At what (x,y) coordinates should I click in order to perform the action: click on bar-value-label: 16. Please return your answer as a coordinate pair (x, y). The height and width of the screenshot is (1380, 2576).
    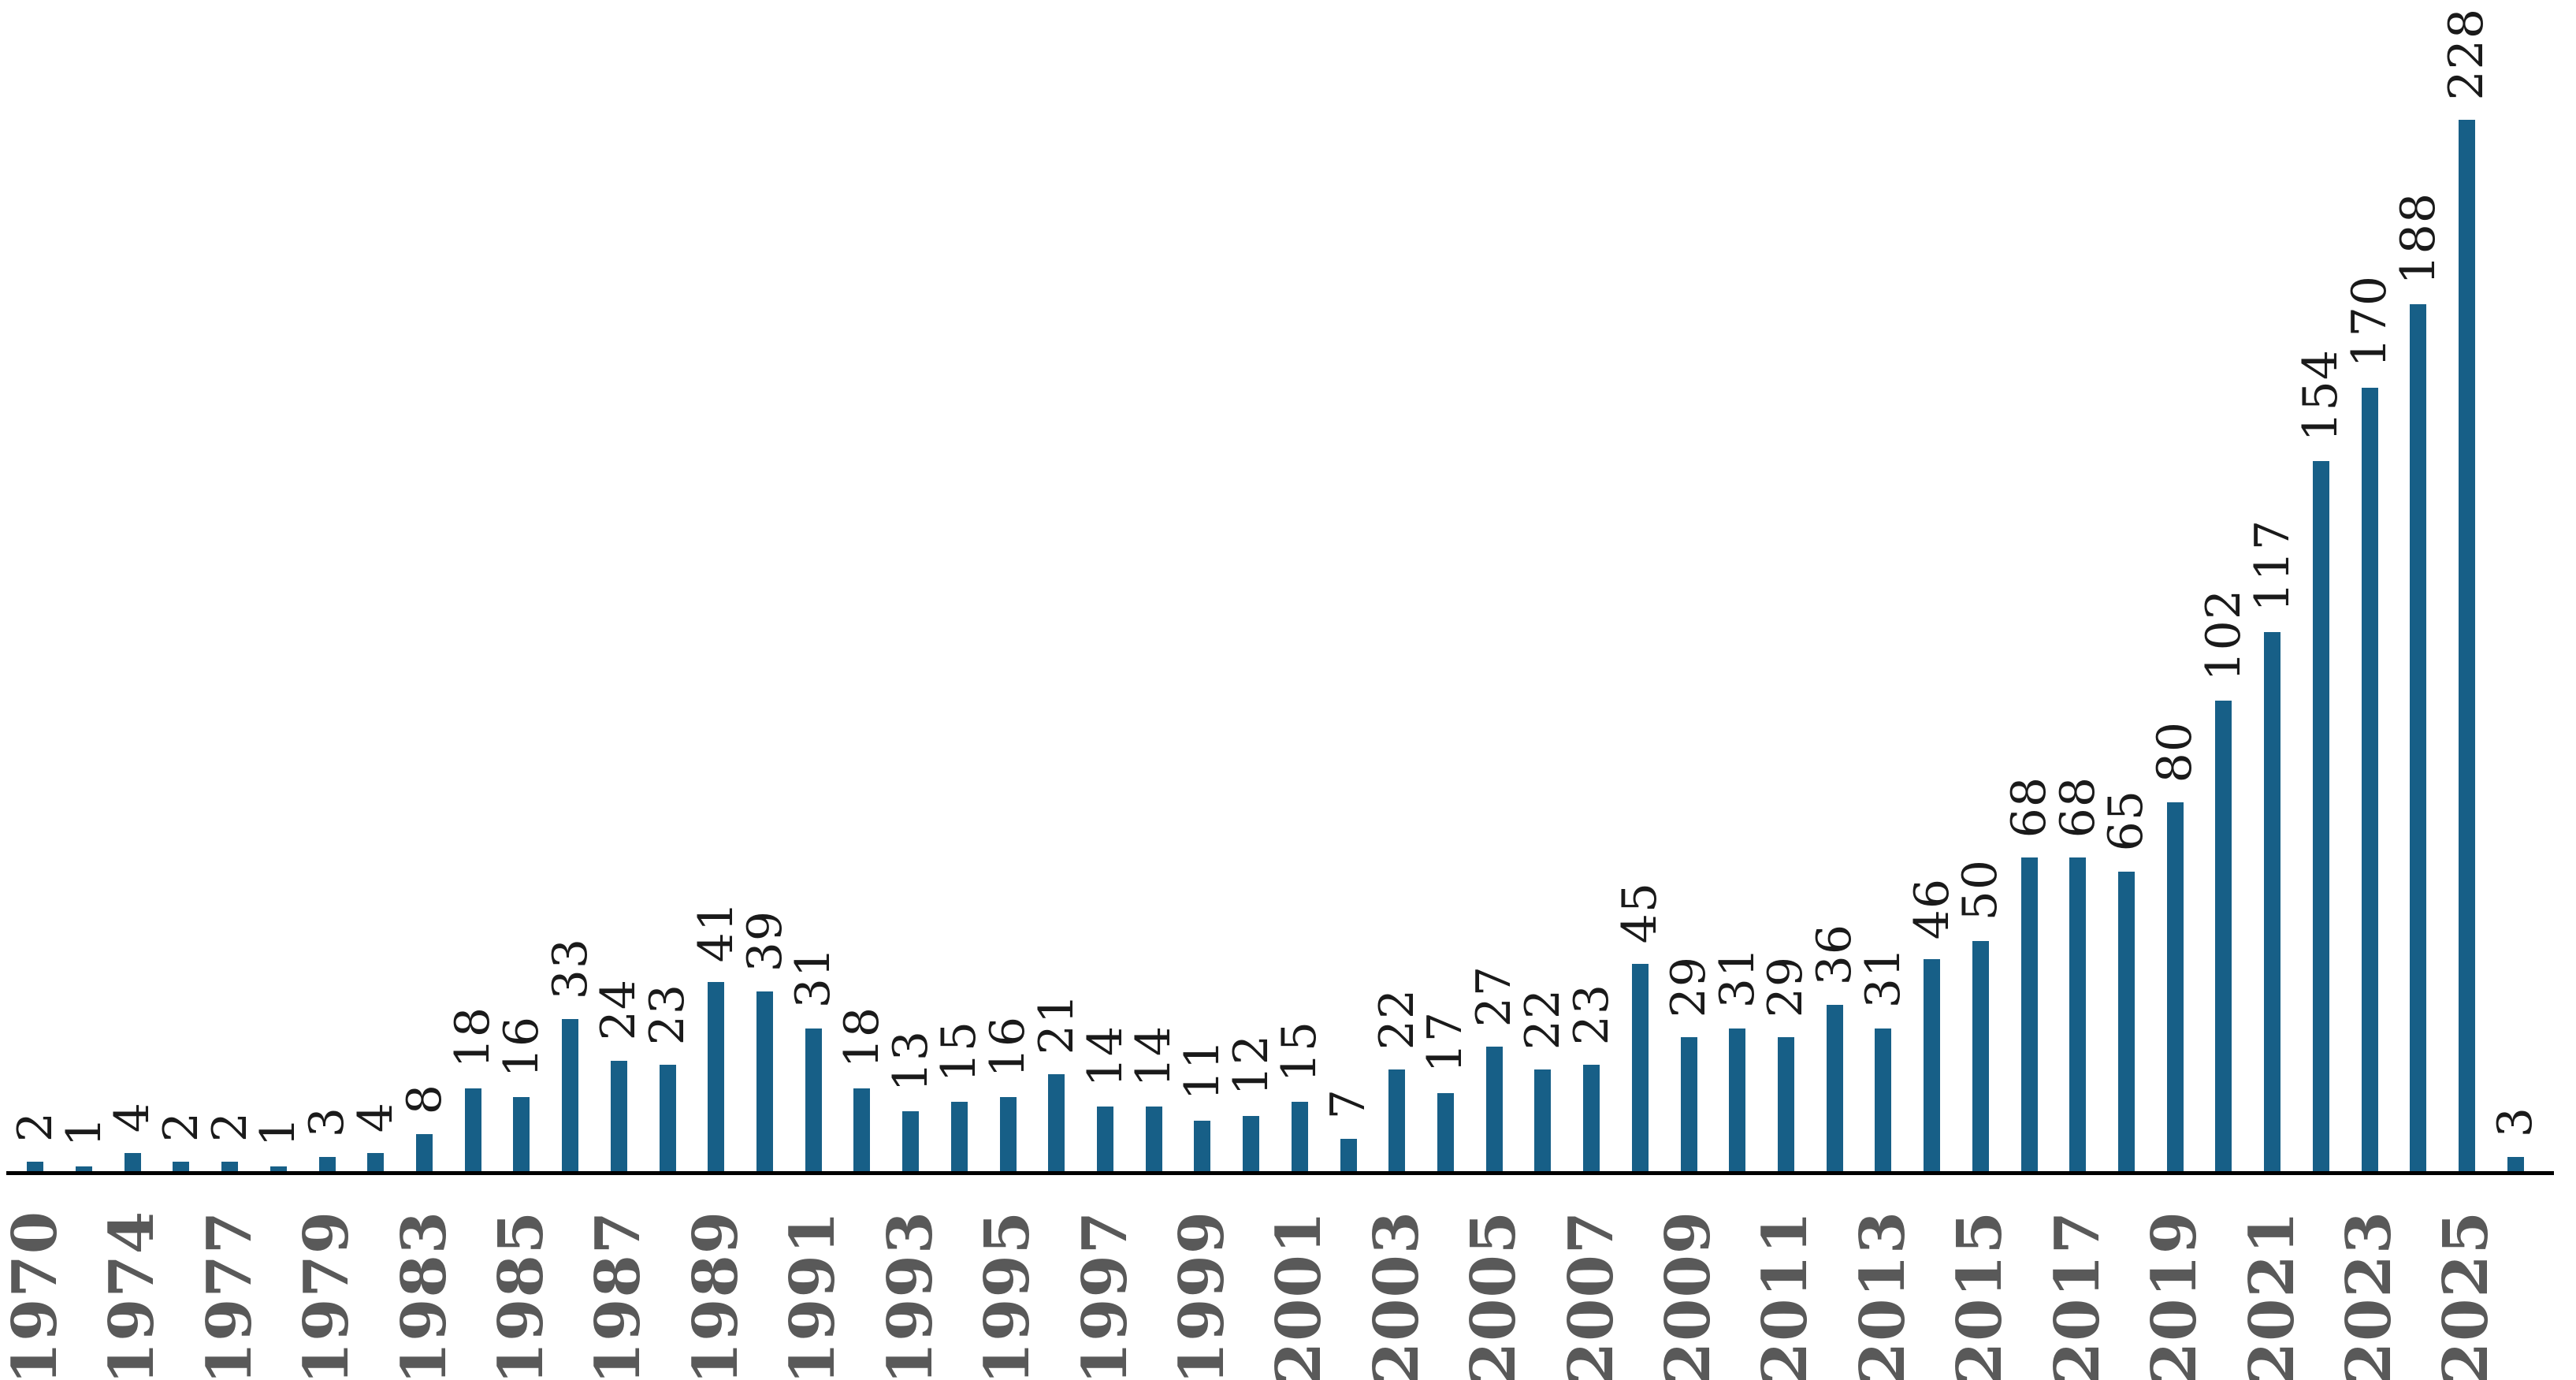
    Looking at the image, I should click on (1008, 1047).